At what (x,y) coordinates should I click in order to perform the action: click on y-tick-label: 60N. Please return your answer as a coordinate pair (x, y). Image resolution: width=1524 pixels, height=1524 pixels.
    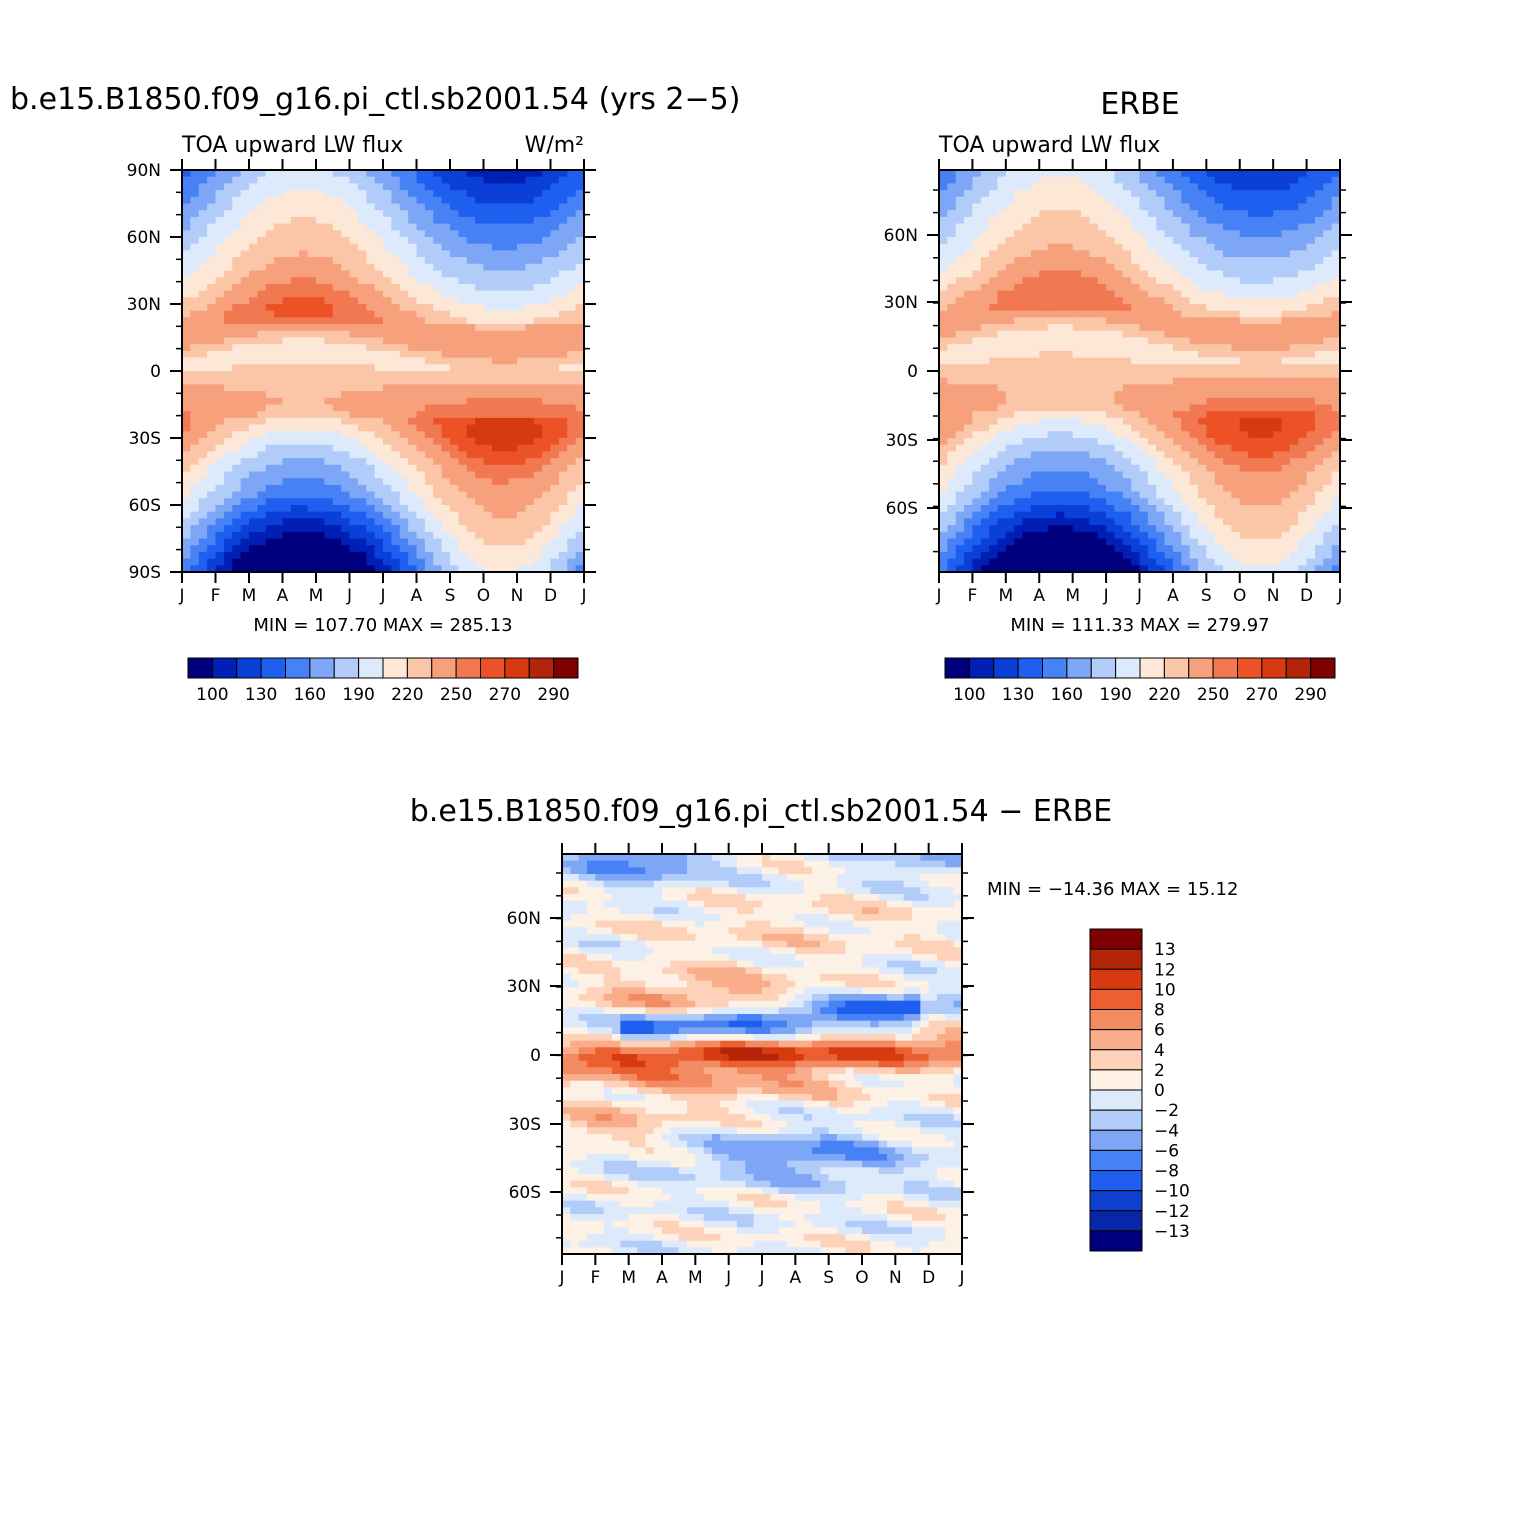
    Looking at the image, I should click on (144, 238).